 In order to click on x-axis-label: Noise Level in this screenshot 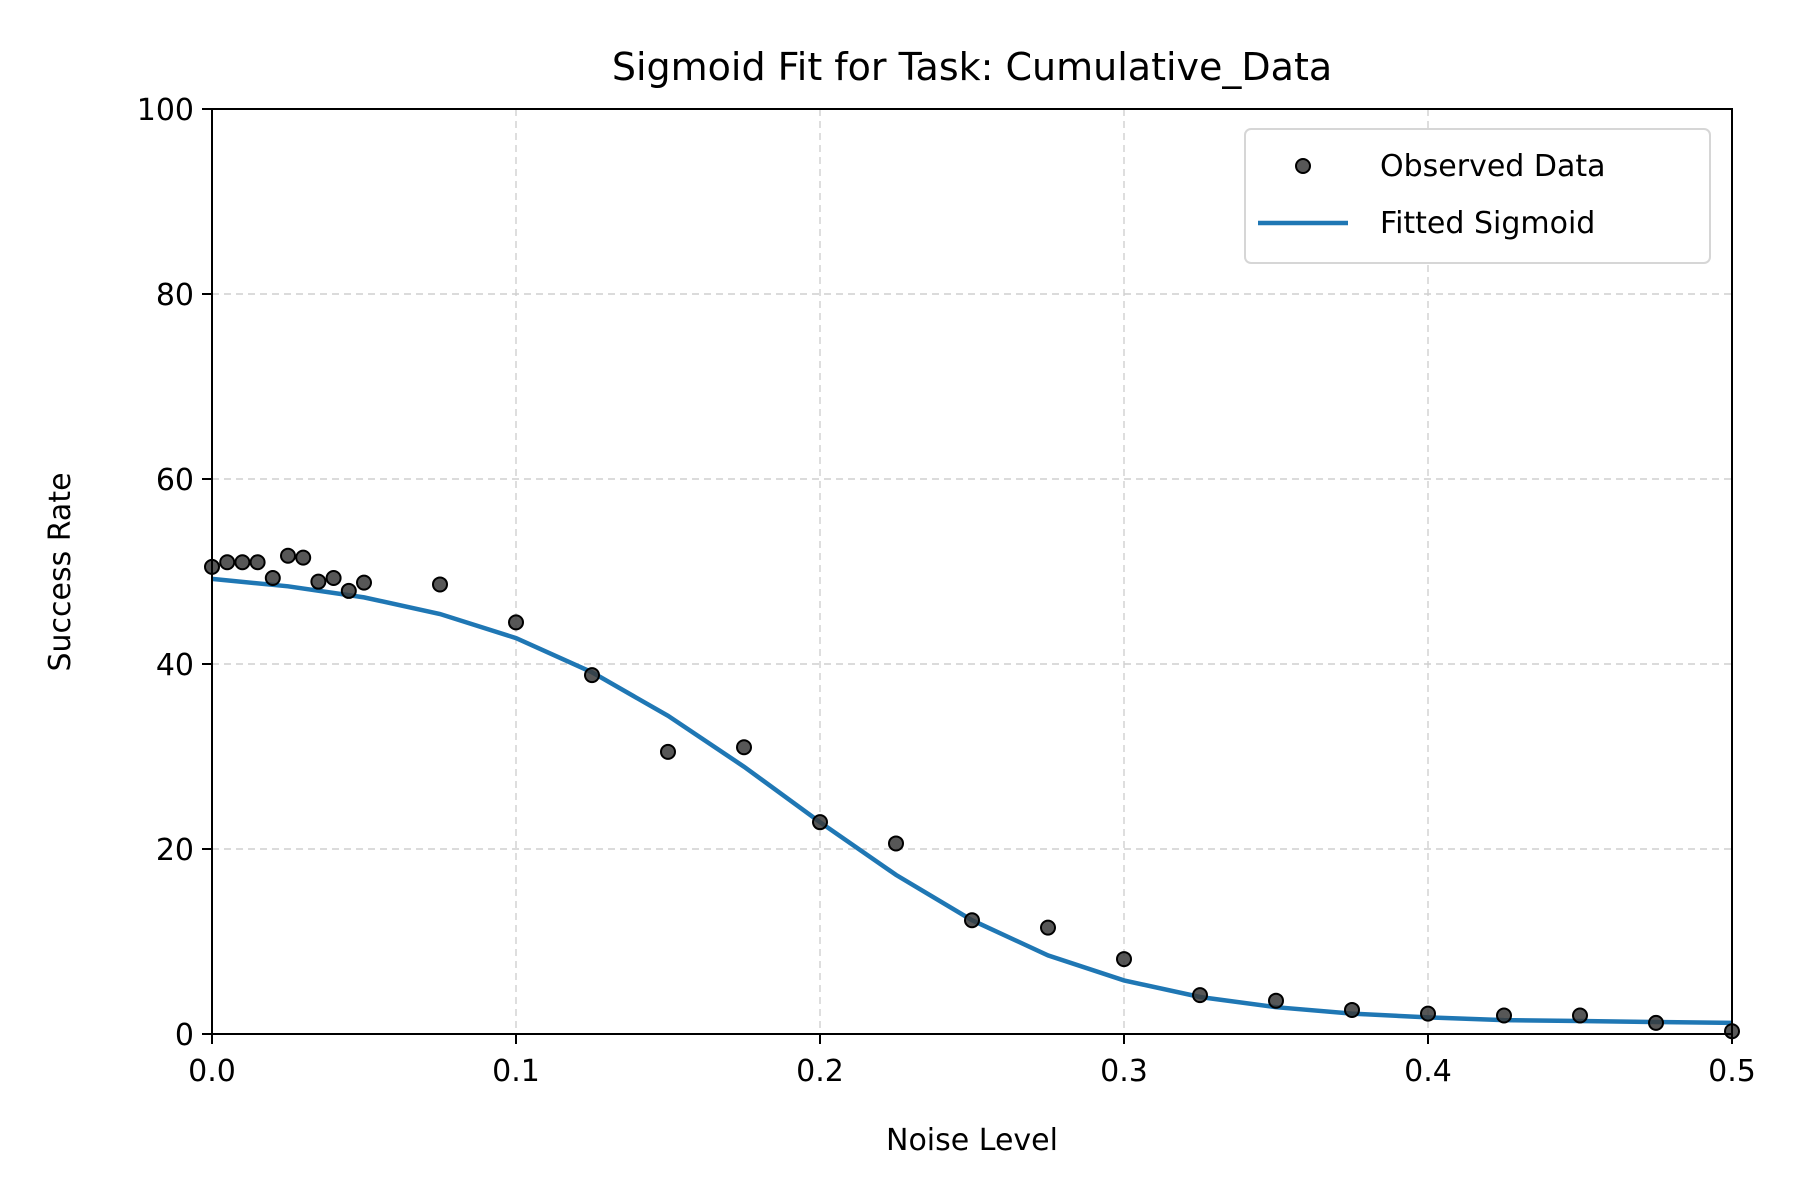, I will do `click(972, 1140)`.